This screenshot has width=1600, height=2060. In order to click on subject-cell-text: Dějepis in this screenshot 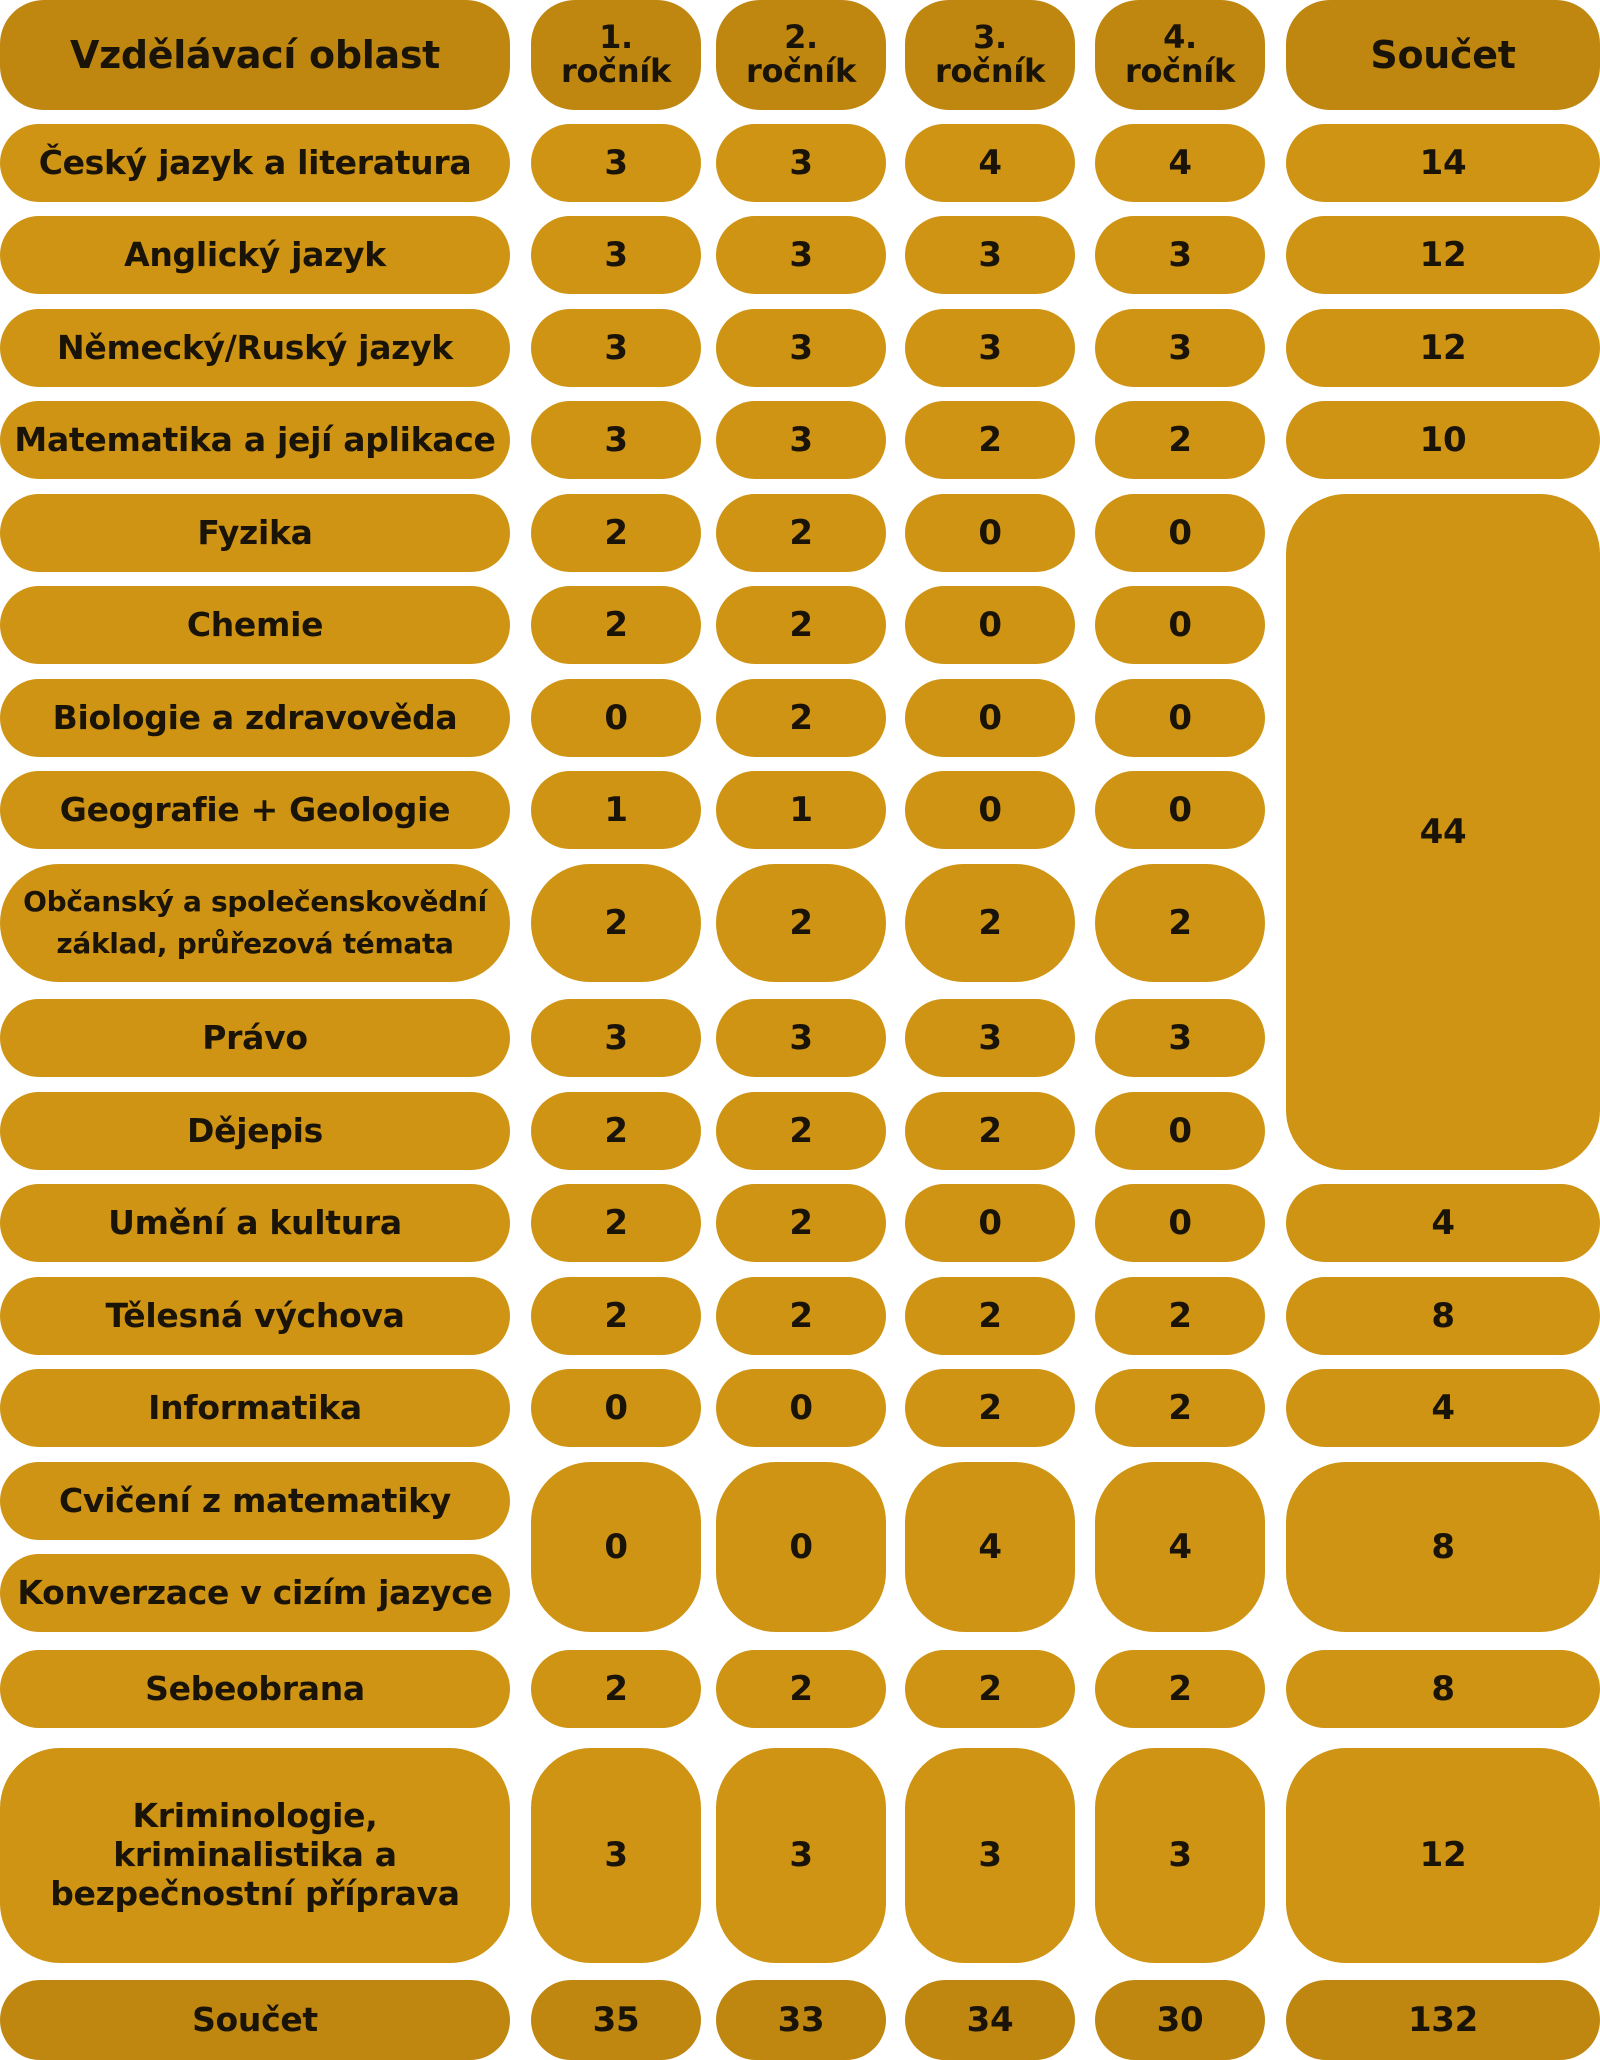, I will do `click(255, 1130)`.